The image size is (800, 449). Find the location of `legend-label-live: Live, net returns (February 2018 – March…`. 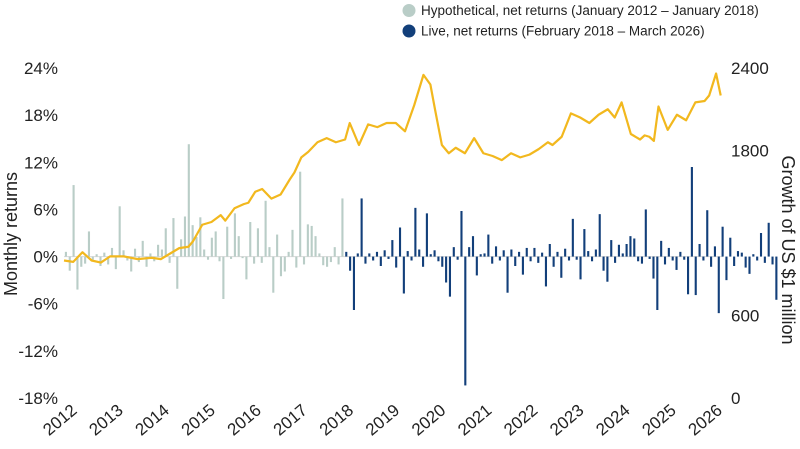

legend-label-live: Live, net returns (February 2018 – March… is located at coordinates (563, 31).